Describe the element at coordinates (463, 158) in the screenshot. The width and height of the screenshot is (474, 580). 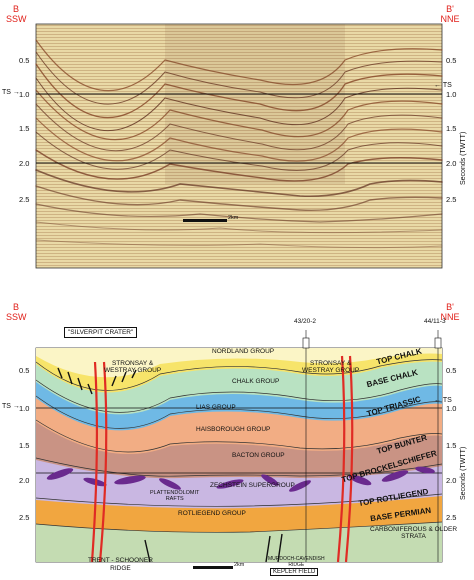
I see `top-y-axis-title: Seconds (TWTT)` at that location.